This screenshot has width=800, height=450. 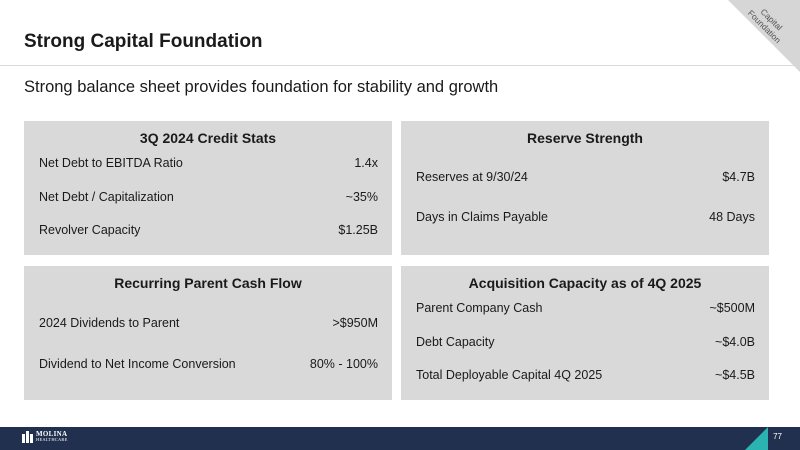 I want to click on stat-label: Parent Company Cash, so click(x=479, y=308).